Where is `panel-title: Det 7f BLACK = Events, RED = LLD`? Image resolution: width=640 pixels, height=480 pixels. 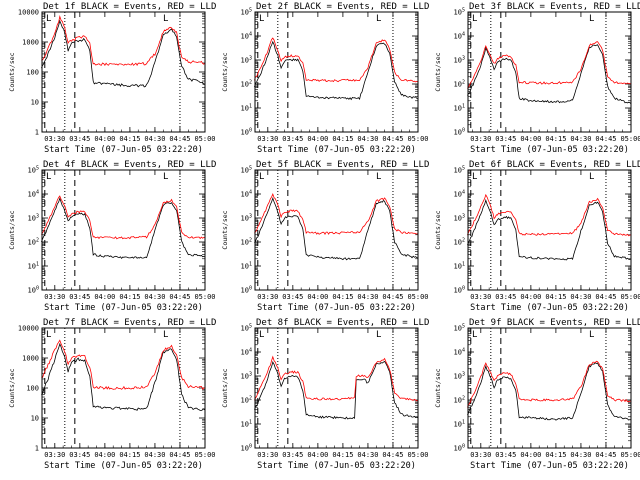
panel-title: Det 7f BLACK = Events, RED = LLD is located at coordinates (129, 323).